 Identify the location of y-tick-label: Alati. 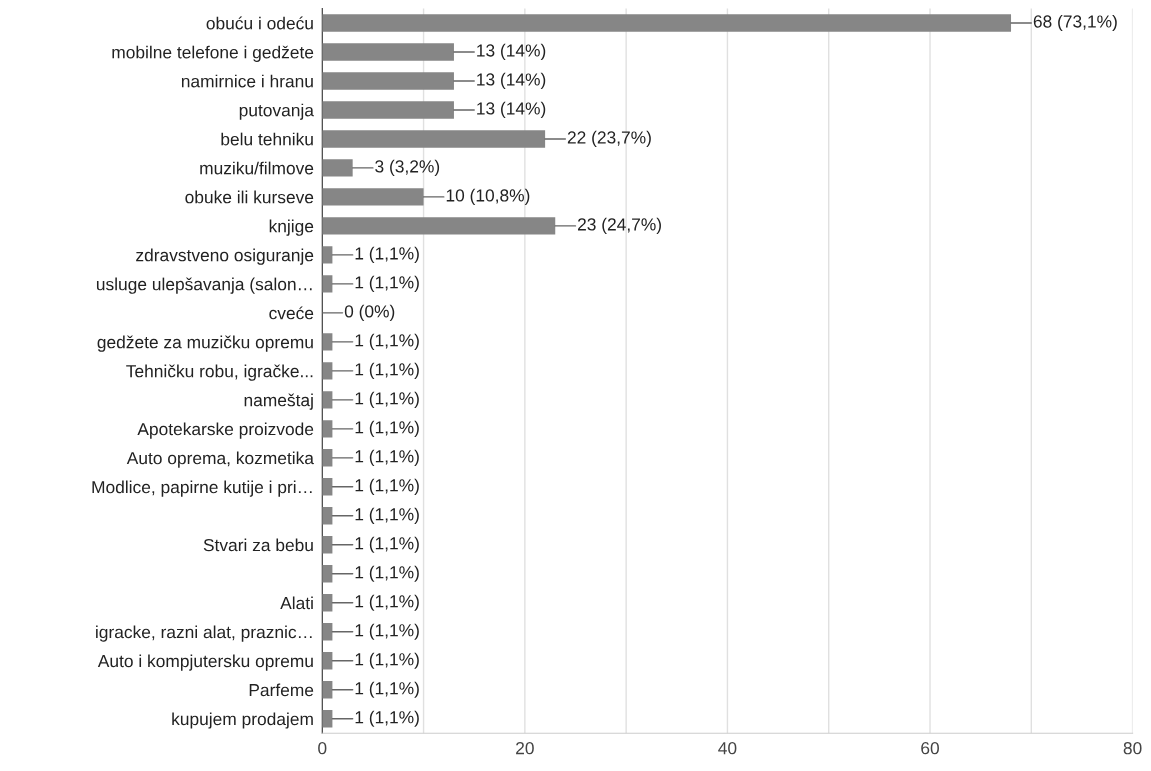
(296, 603).